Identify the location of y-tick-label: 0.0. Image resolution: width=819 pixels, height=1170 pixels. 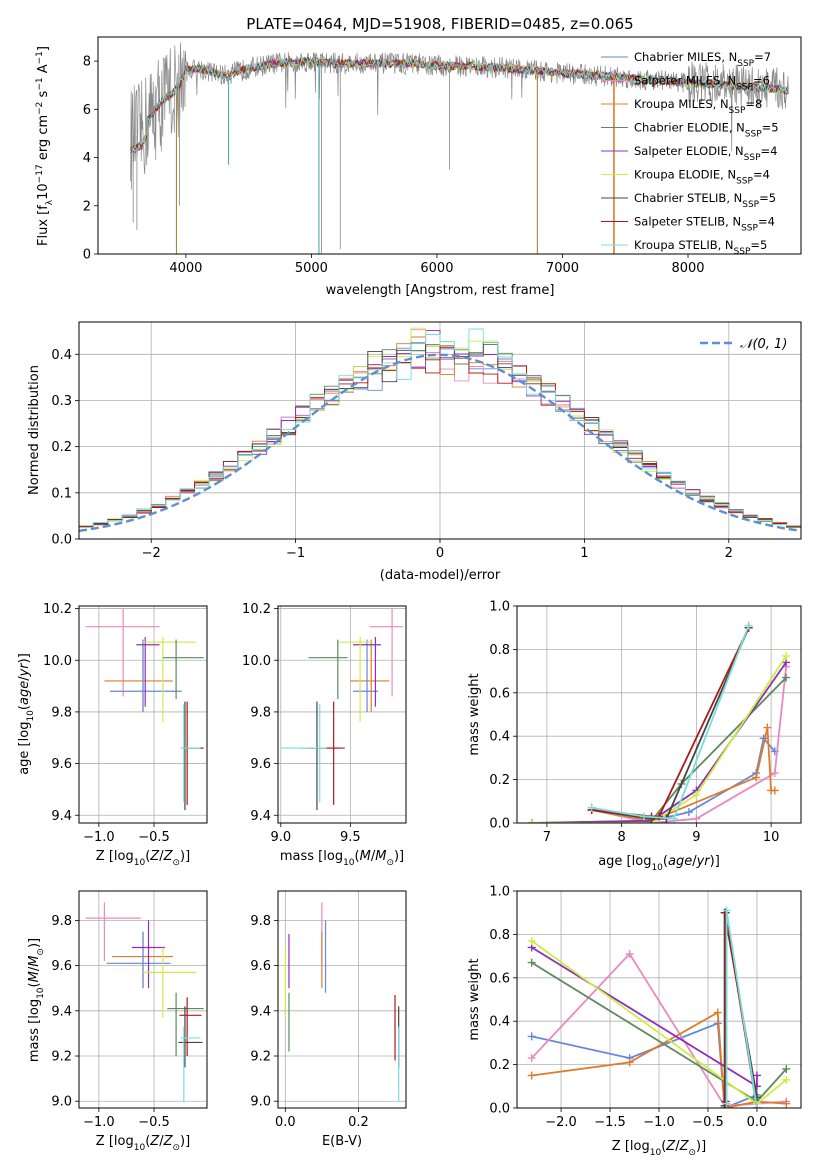
(499, 824).